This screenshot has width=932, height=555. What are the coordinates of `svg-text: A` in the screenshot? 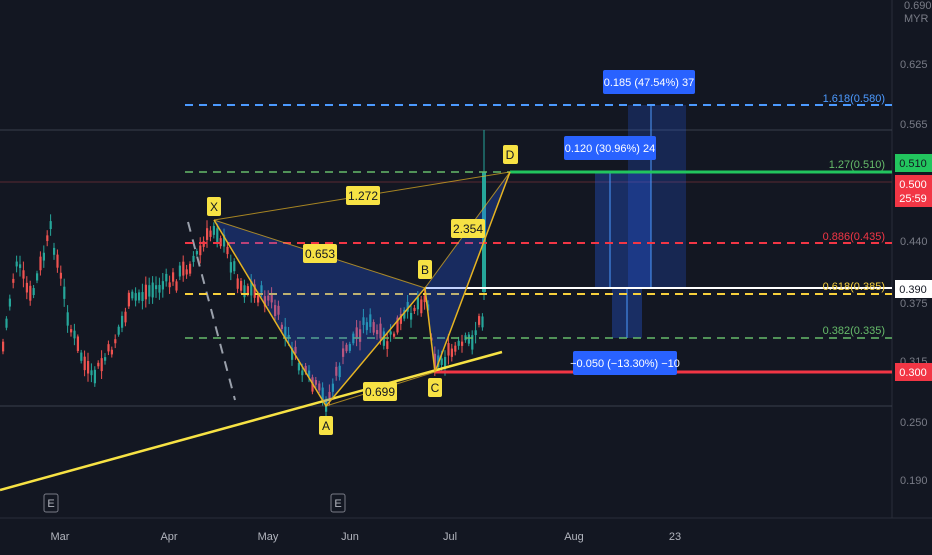 It's located at (326, 426).